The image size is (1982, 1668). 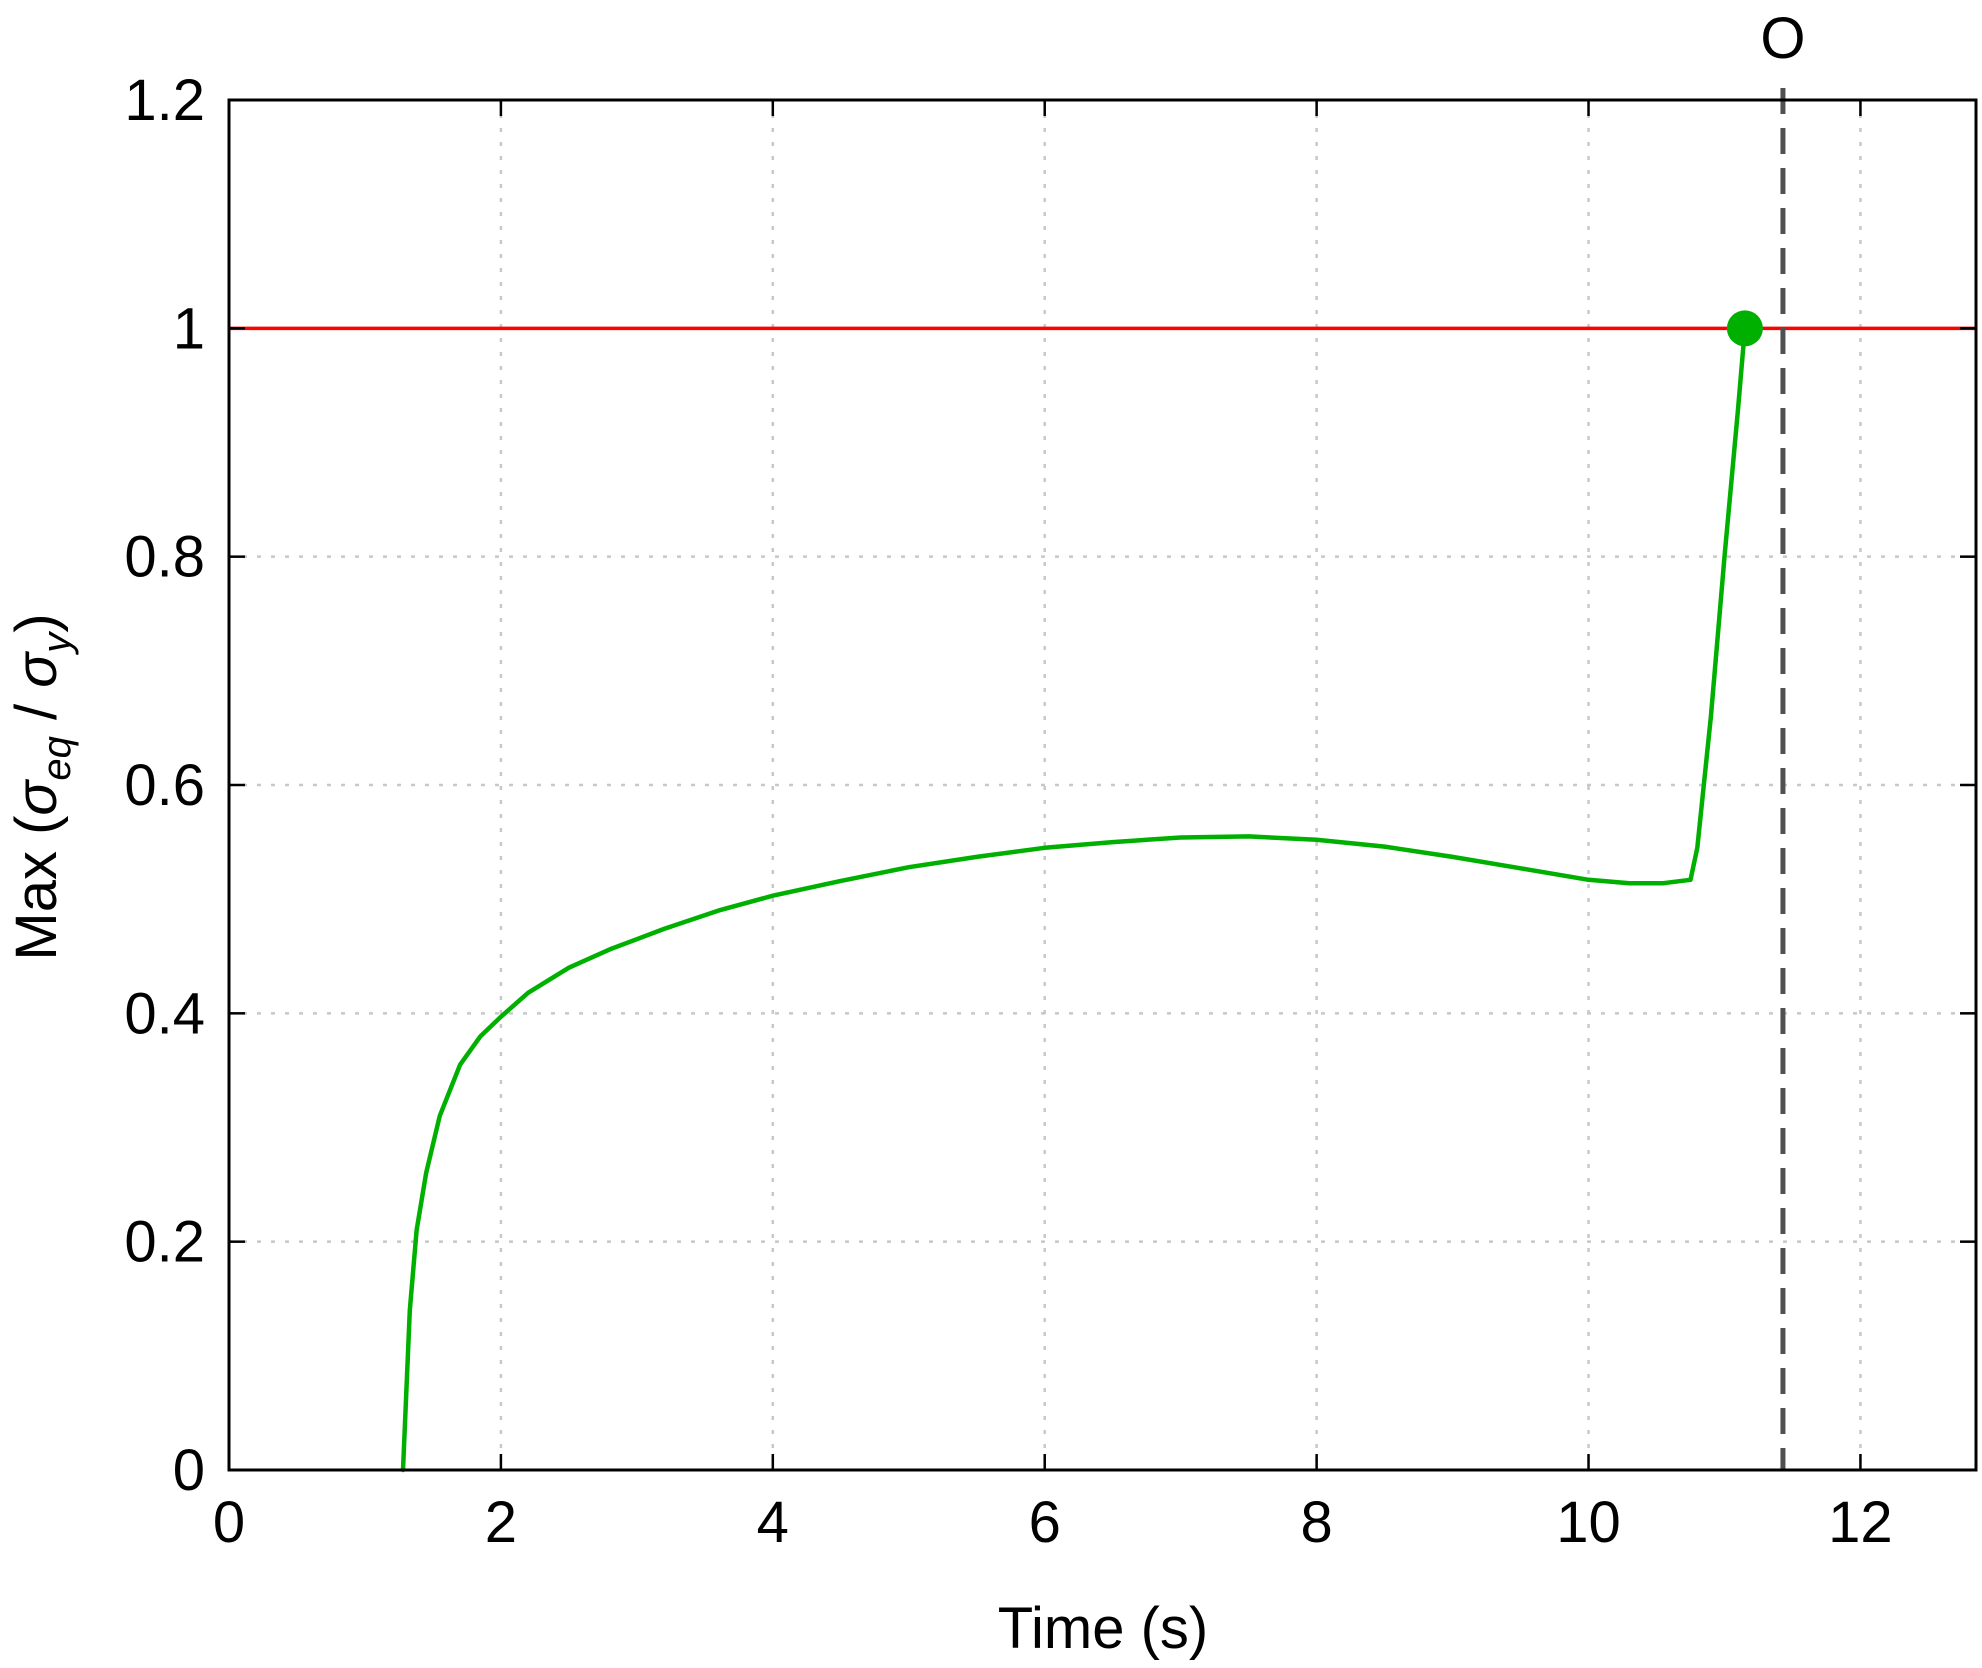 I want to click on y-axis-title: Max (σeq / σy), so click(x=41, y=786).